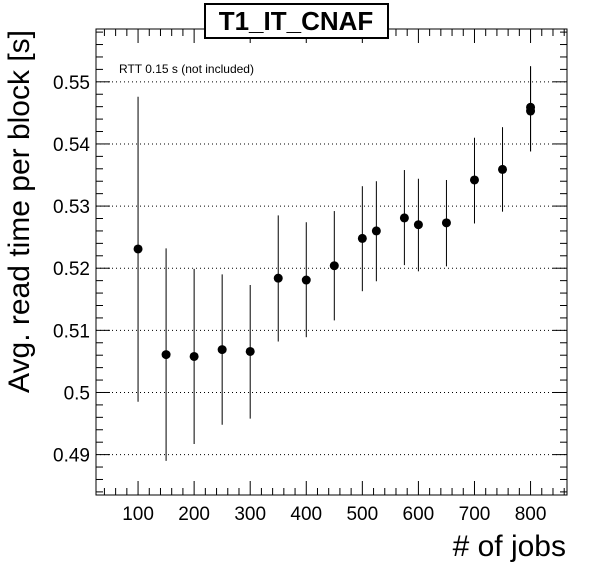 The image size is (596, 572). I want to click on y-tick-label: 0.54, so click(71, 145).